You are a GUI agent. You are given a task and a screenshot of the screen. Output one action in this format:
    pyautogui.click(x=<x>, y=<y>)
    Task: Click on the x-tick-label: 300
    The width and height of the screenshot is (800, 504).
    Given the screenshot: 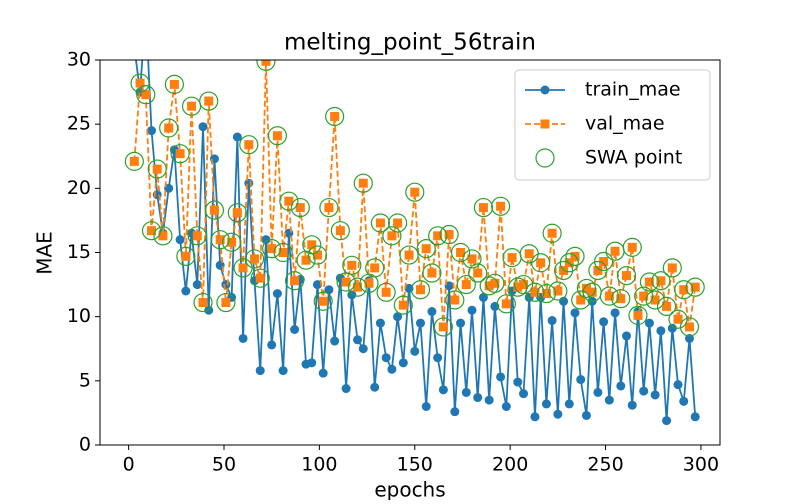 What is the action you would take?
    pyautogui.click(x=701, y=465)
    